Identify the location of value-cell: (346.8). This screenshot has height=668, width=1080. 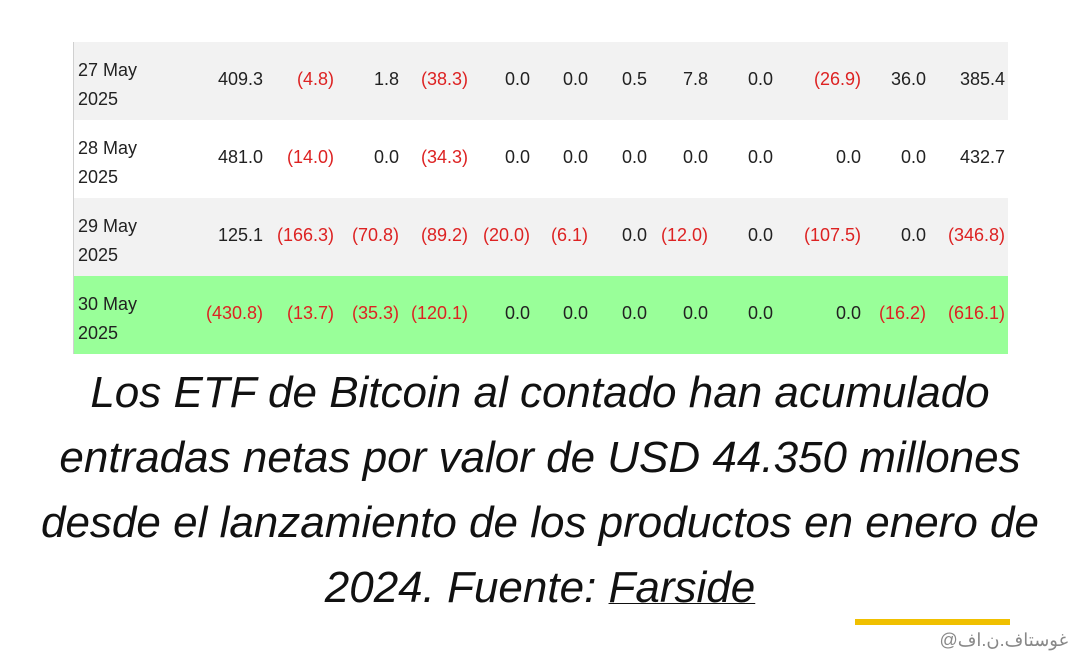
(976, 235).